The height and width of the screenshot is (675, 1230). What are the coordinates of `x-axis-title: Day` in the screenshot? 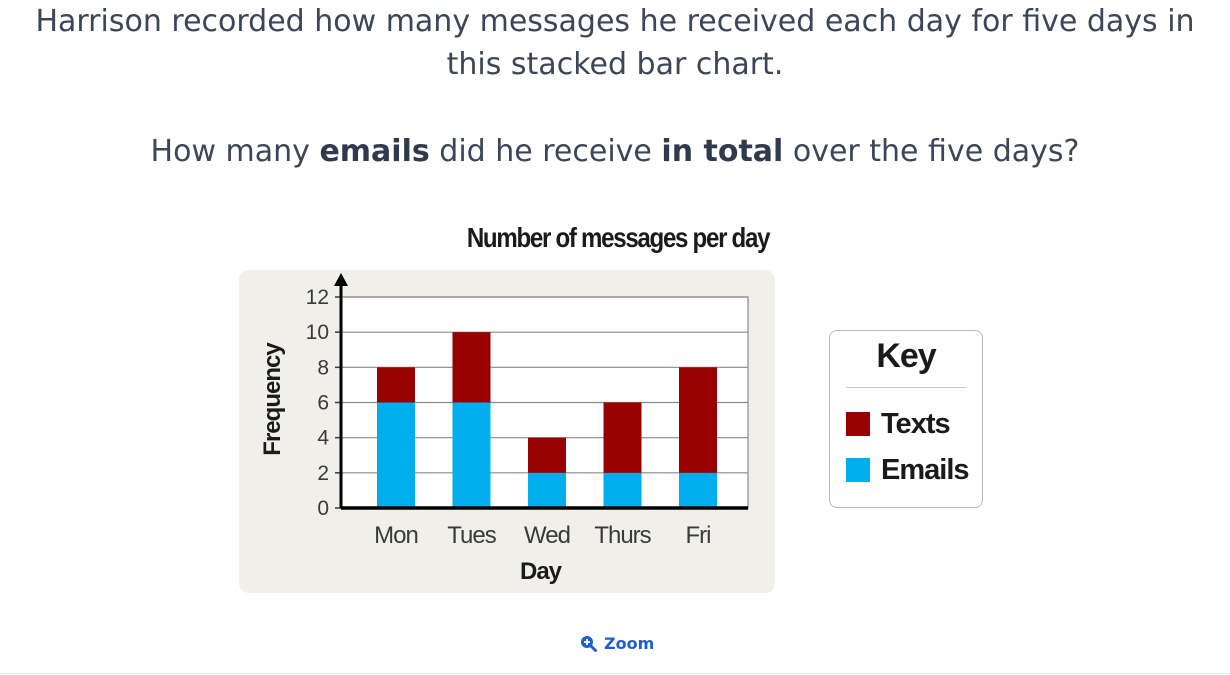 It's located at (541, 571).